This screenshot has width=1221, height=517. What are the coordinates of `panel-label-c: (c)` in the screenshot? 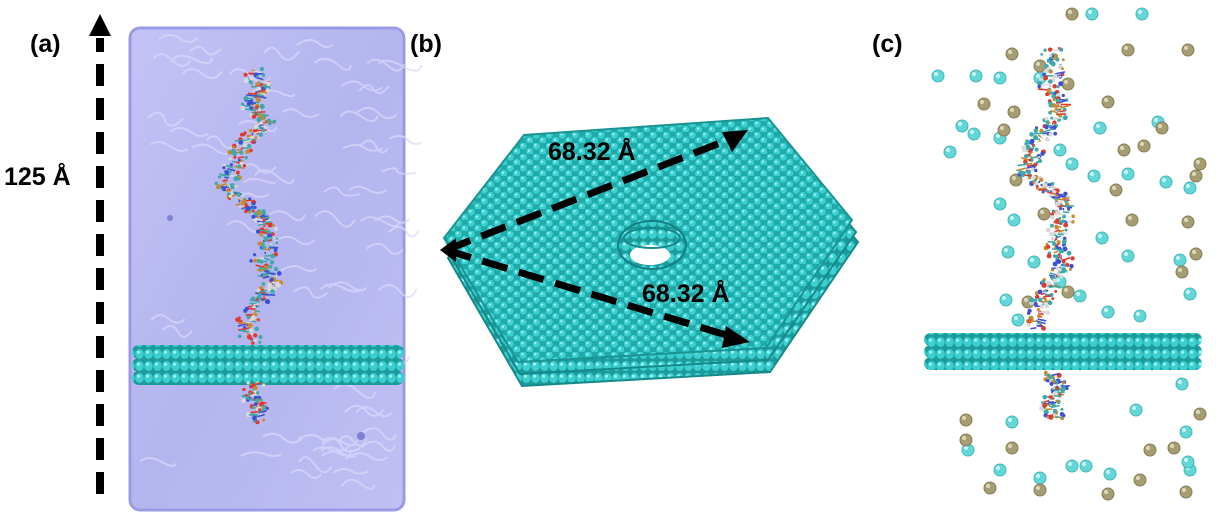 It's located at (887, 44).